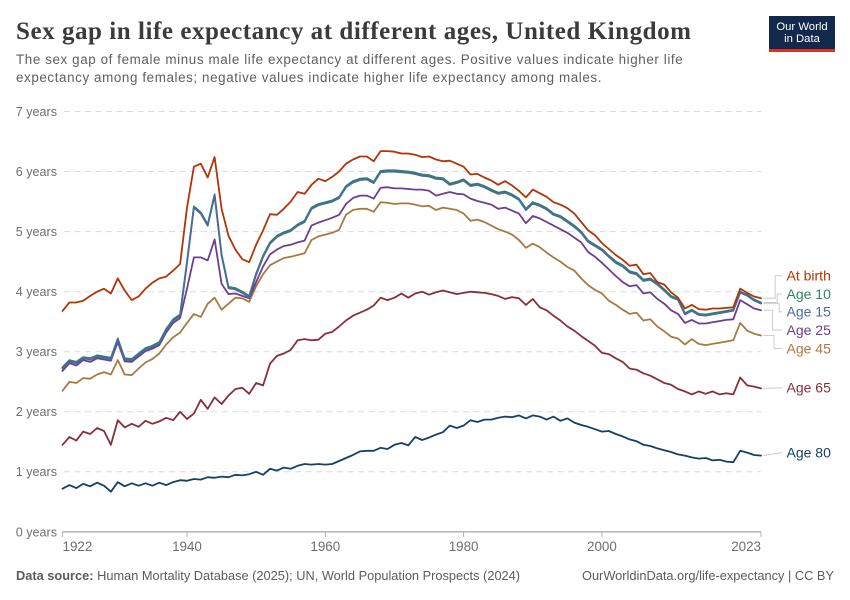  Describe the element at coordinates (36, 112) in the screenshot. I see `svg-text: 7 years` at that location.